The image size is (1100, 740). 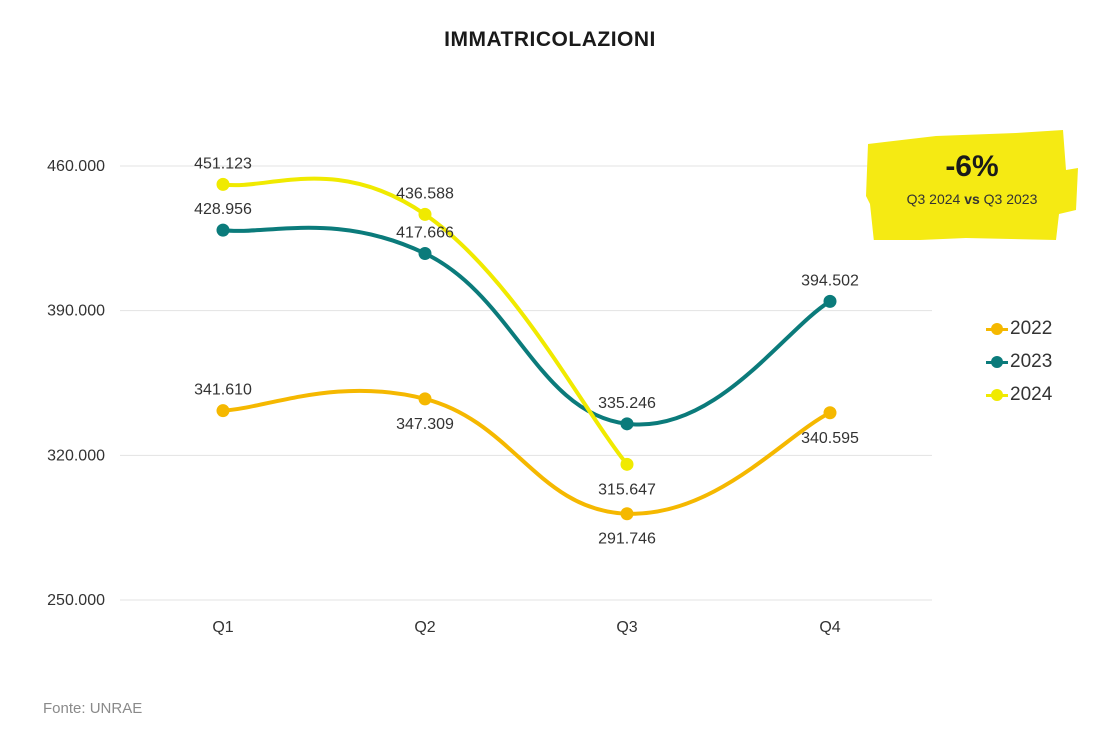 I want to click on legend-label-2023: 2023, so click(x=1031, y=361).